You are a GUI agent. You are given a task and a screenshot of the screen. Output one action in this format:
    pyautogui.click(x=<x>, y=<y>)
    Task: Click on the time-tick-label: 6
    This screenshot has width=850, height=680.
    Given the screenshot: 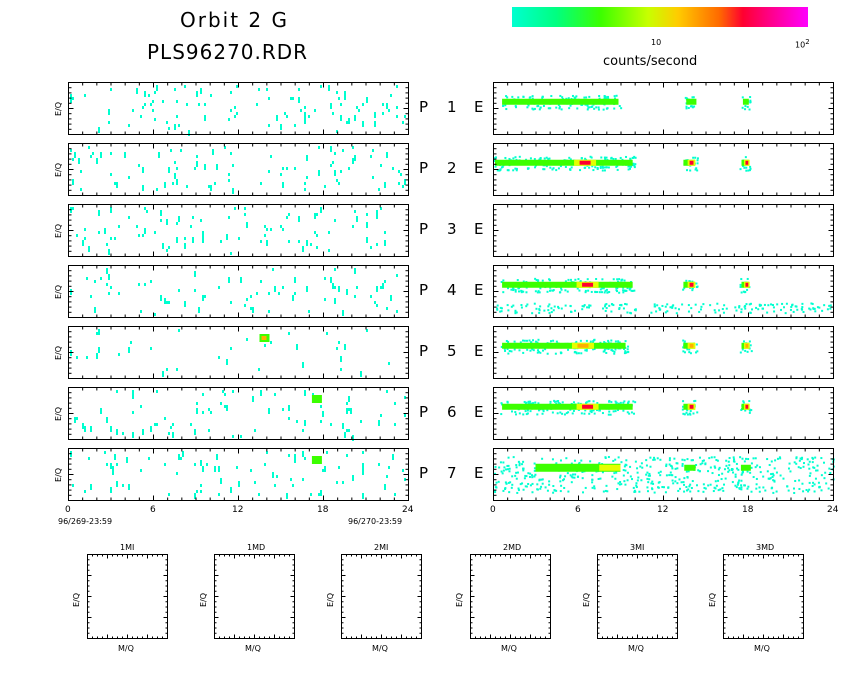 What is the action you would take?
    pyautogui.click(x=578, y=510)
    